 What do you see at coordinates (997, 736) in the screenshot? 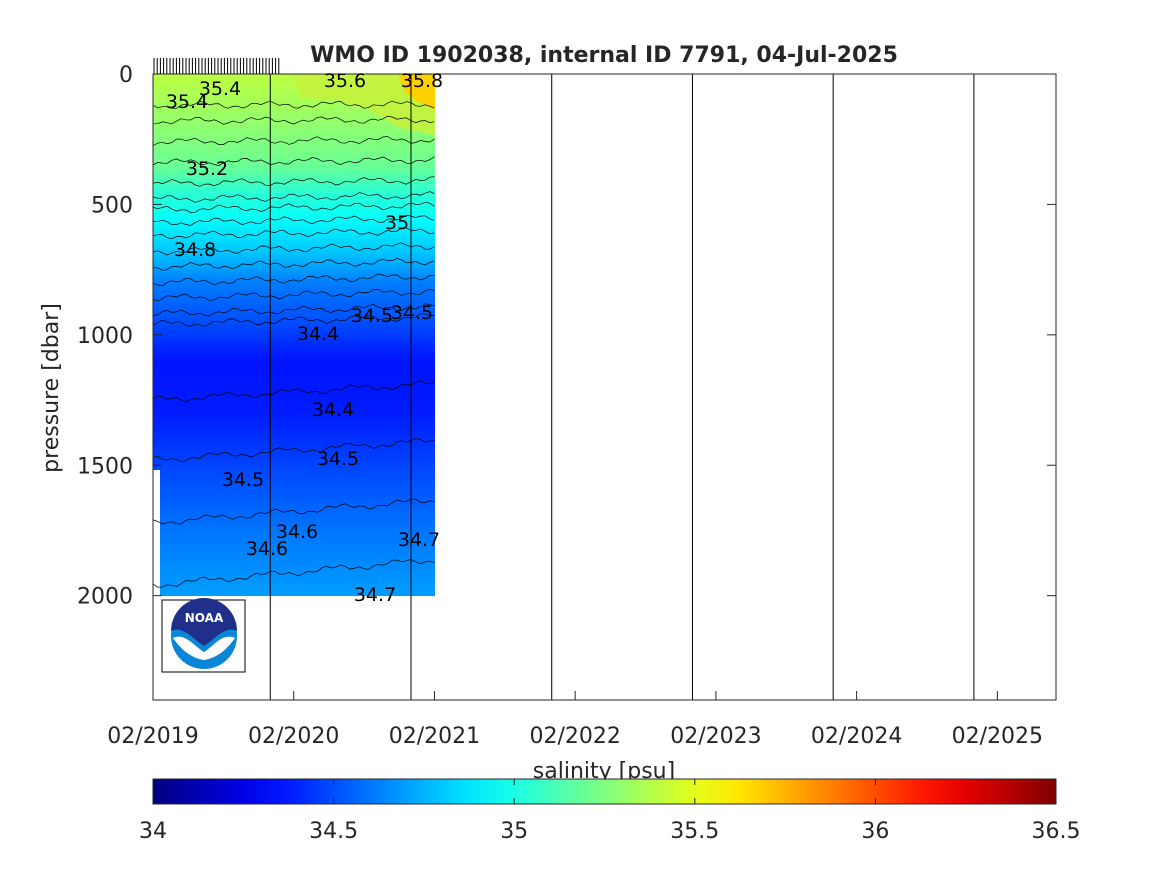
I see `x-tick-label: 02/2025` at bounding box center [997, 736].